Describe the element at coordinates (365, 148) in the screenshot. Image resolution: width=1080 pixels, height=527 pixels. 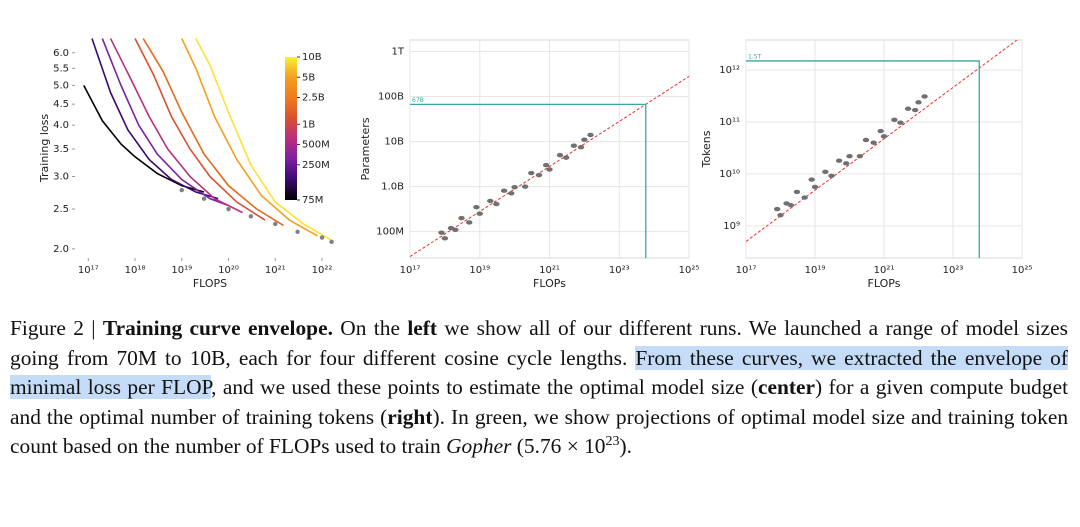
I see `y-axis-label: Parameters` at that location.